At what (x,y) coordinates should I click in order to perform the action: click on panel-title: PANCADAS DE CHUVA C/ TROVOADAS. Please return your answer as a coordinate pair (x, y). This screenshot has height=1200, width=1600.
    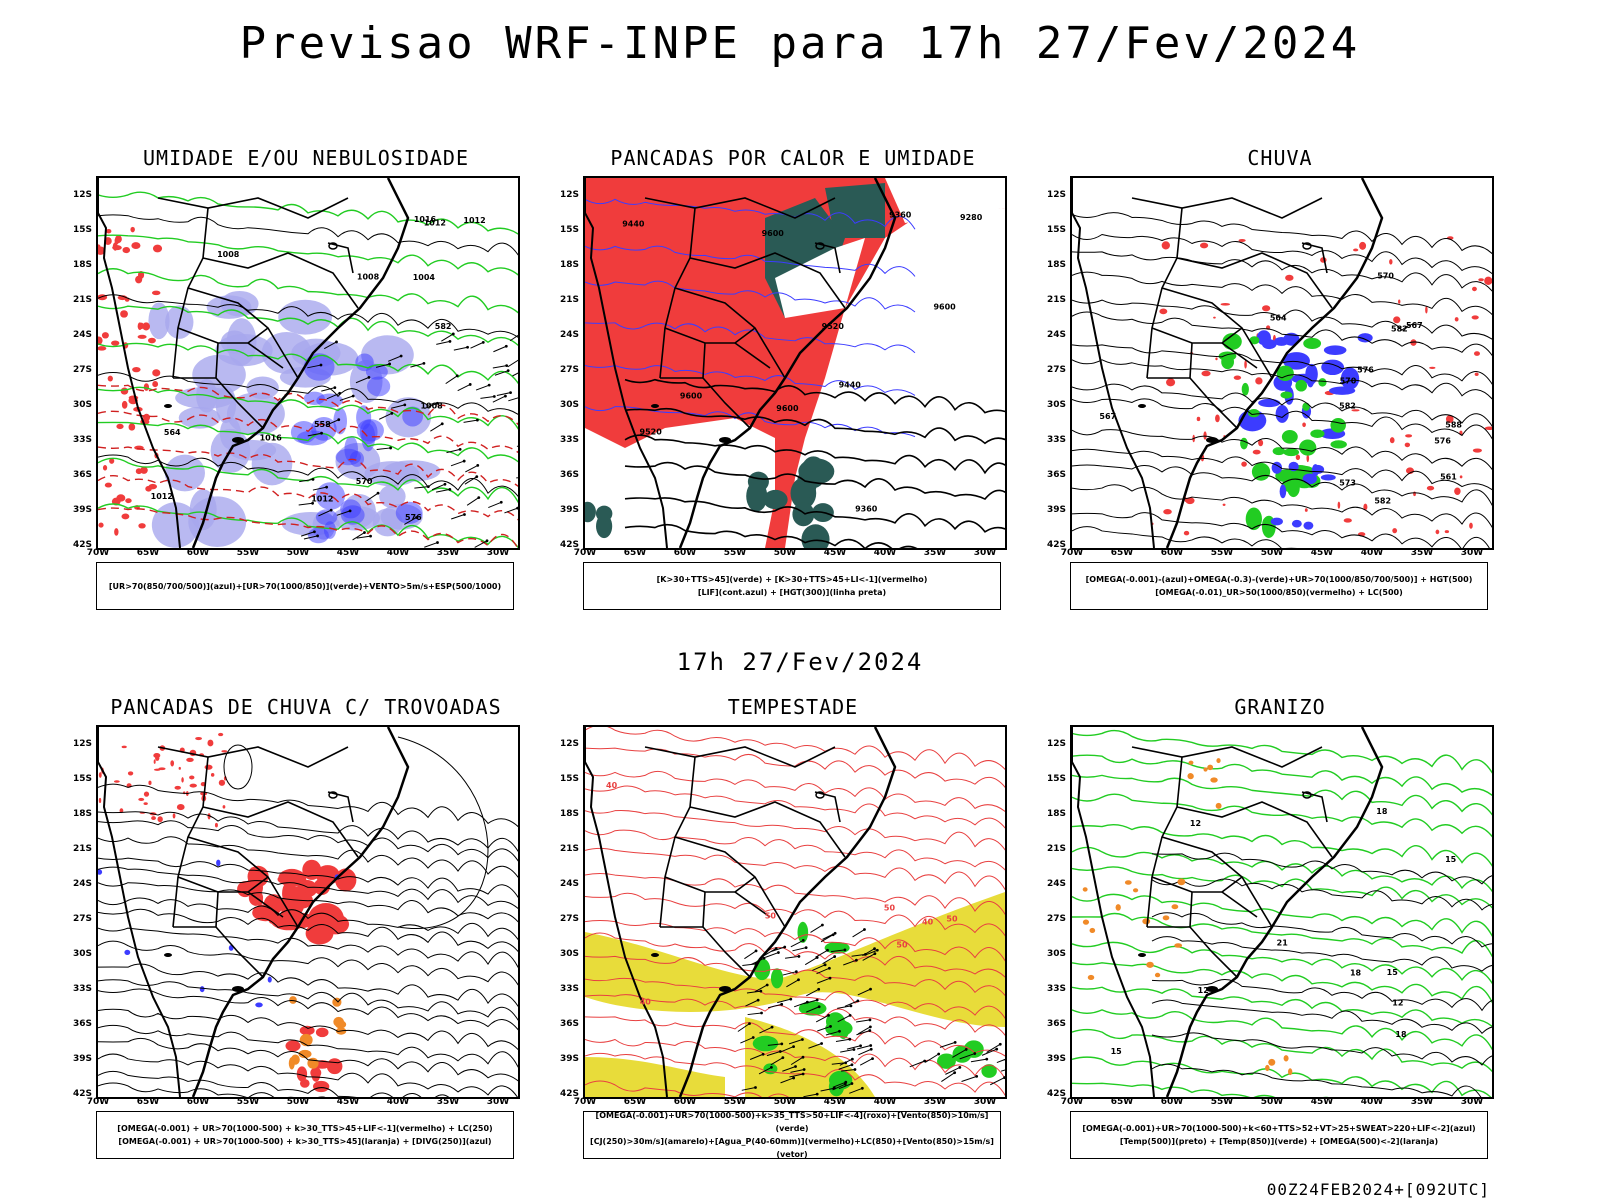
    Looking at the image, I should click on (306, 707).